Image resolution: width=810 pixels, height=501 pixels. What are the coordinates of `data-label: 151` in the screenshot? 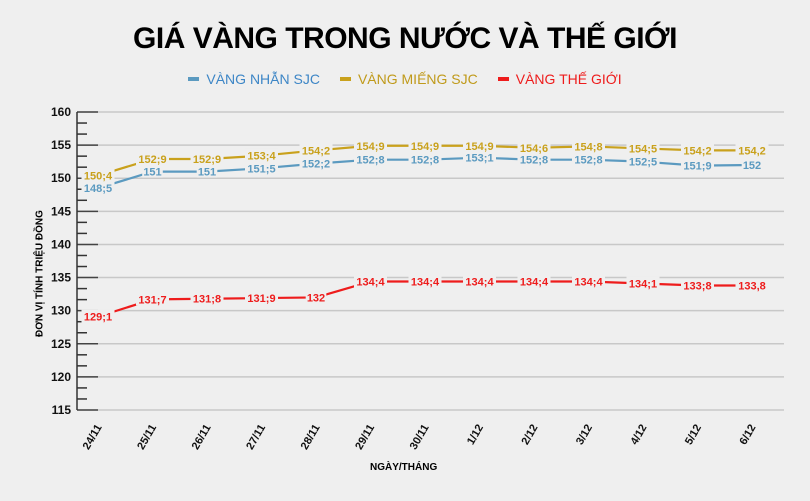 It's located at (207, 173).